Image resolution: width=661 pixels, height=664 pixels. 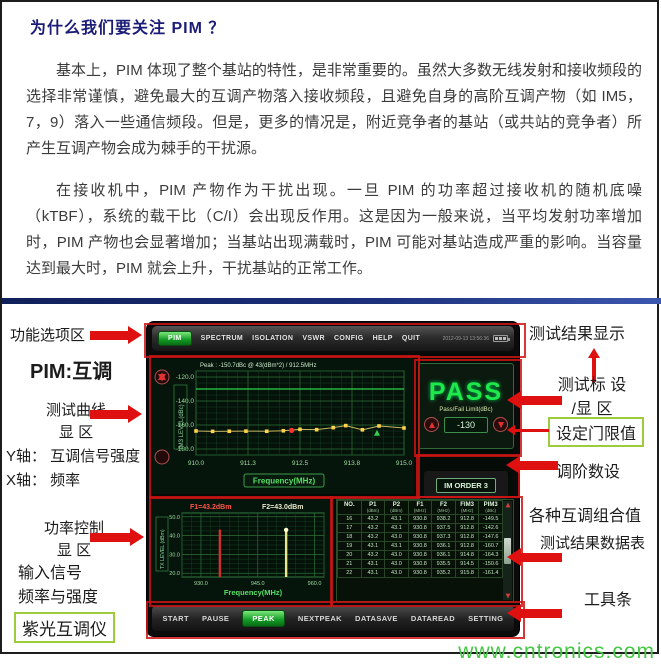 I want to click on limit-label: Pass/Fail Limit(dBc), so click(x=466, y=409).